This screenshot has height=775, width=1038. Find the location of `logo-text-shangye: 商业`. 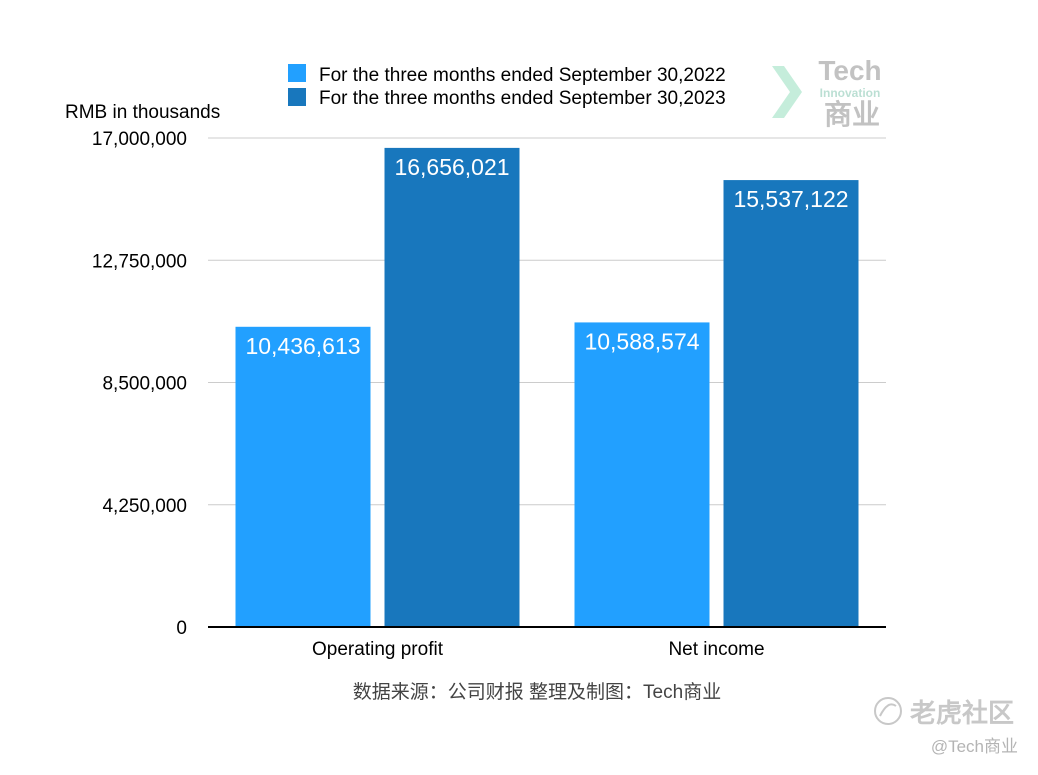

logo-text-shangye: 商业 is located at coordinates (852, 114).